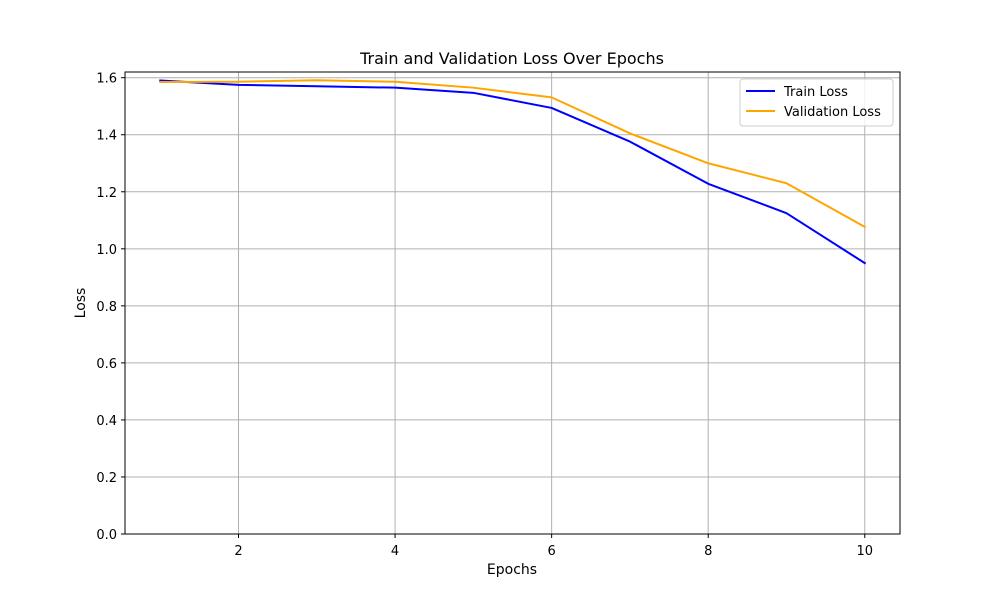 The image size is (1000, 600). I want to click on y-tick-label: 0.0, so click(106, 535).